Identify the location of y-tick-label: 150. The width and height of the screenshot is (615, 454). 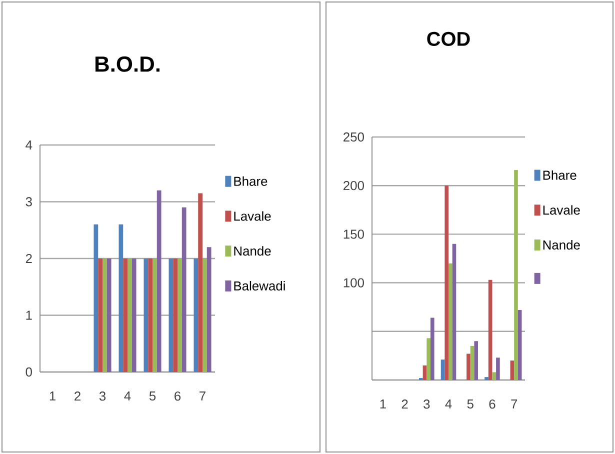
(354, 234).